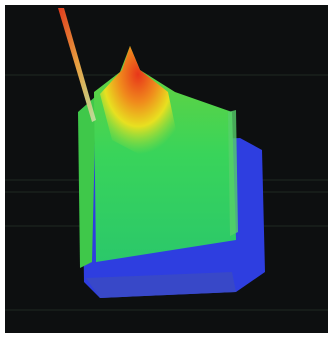  What do you see at coordinates (138, 103) in the screenshot?
I see `heat-peak` at bounding box center [138, 103].